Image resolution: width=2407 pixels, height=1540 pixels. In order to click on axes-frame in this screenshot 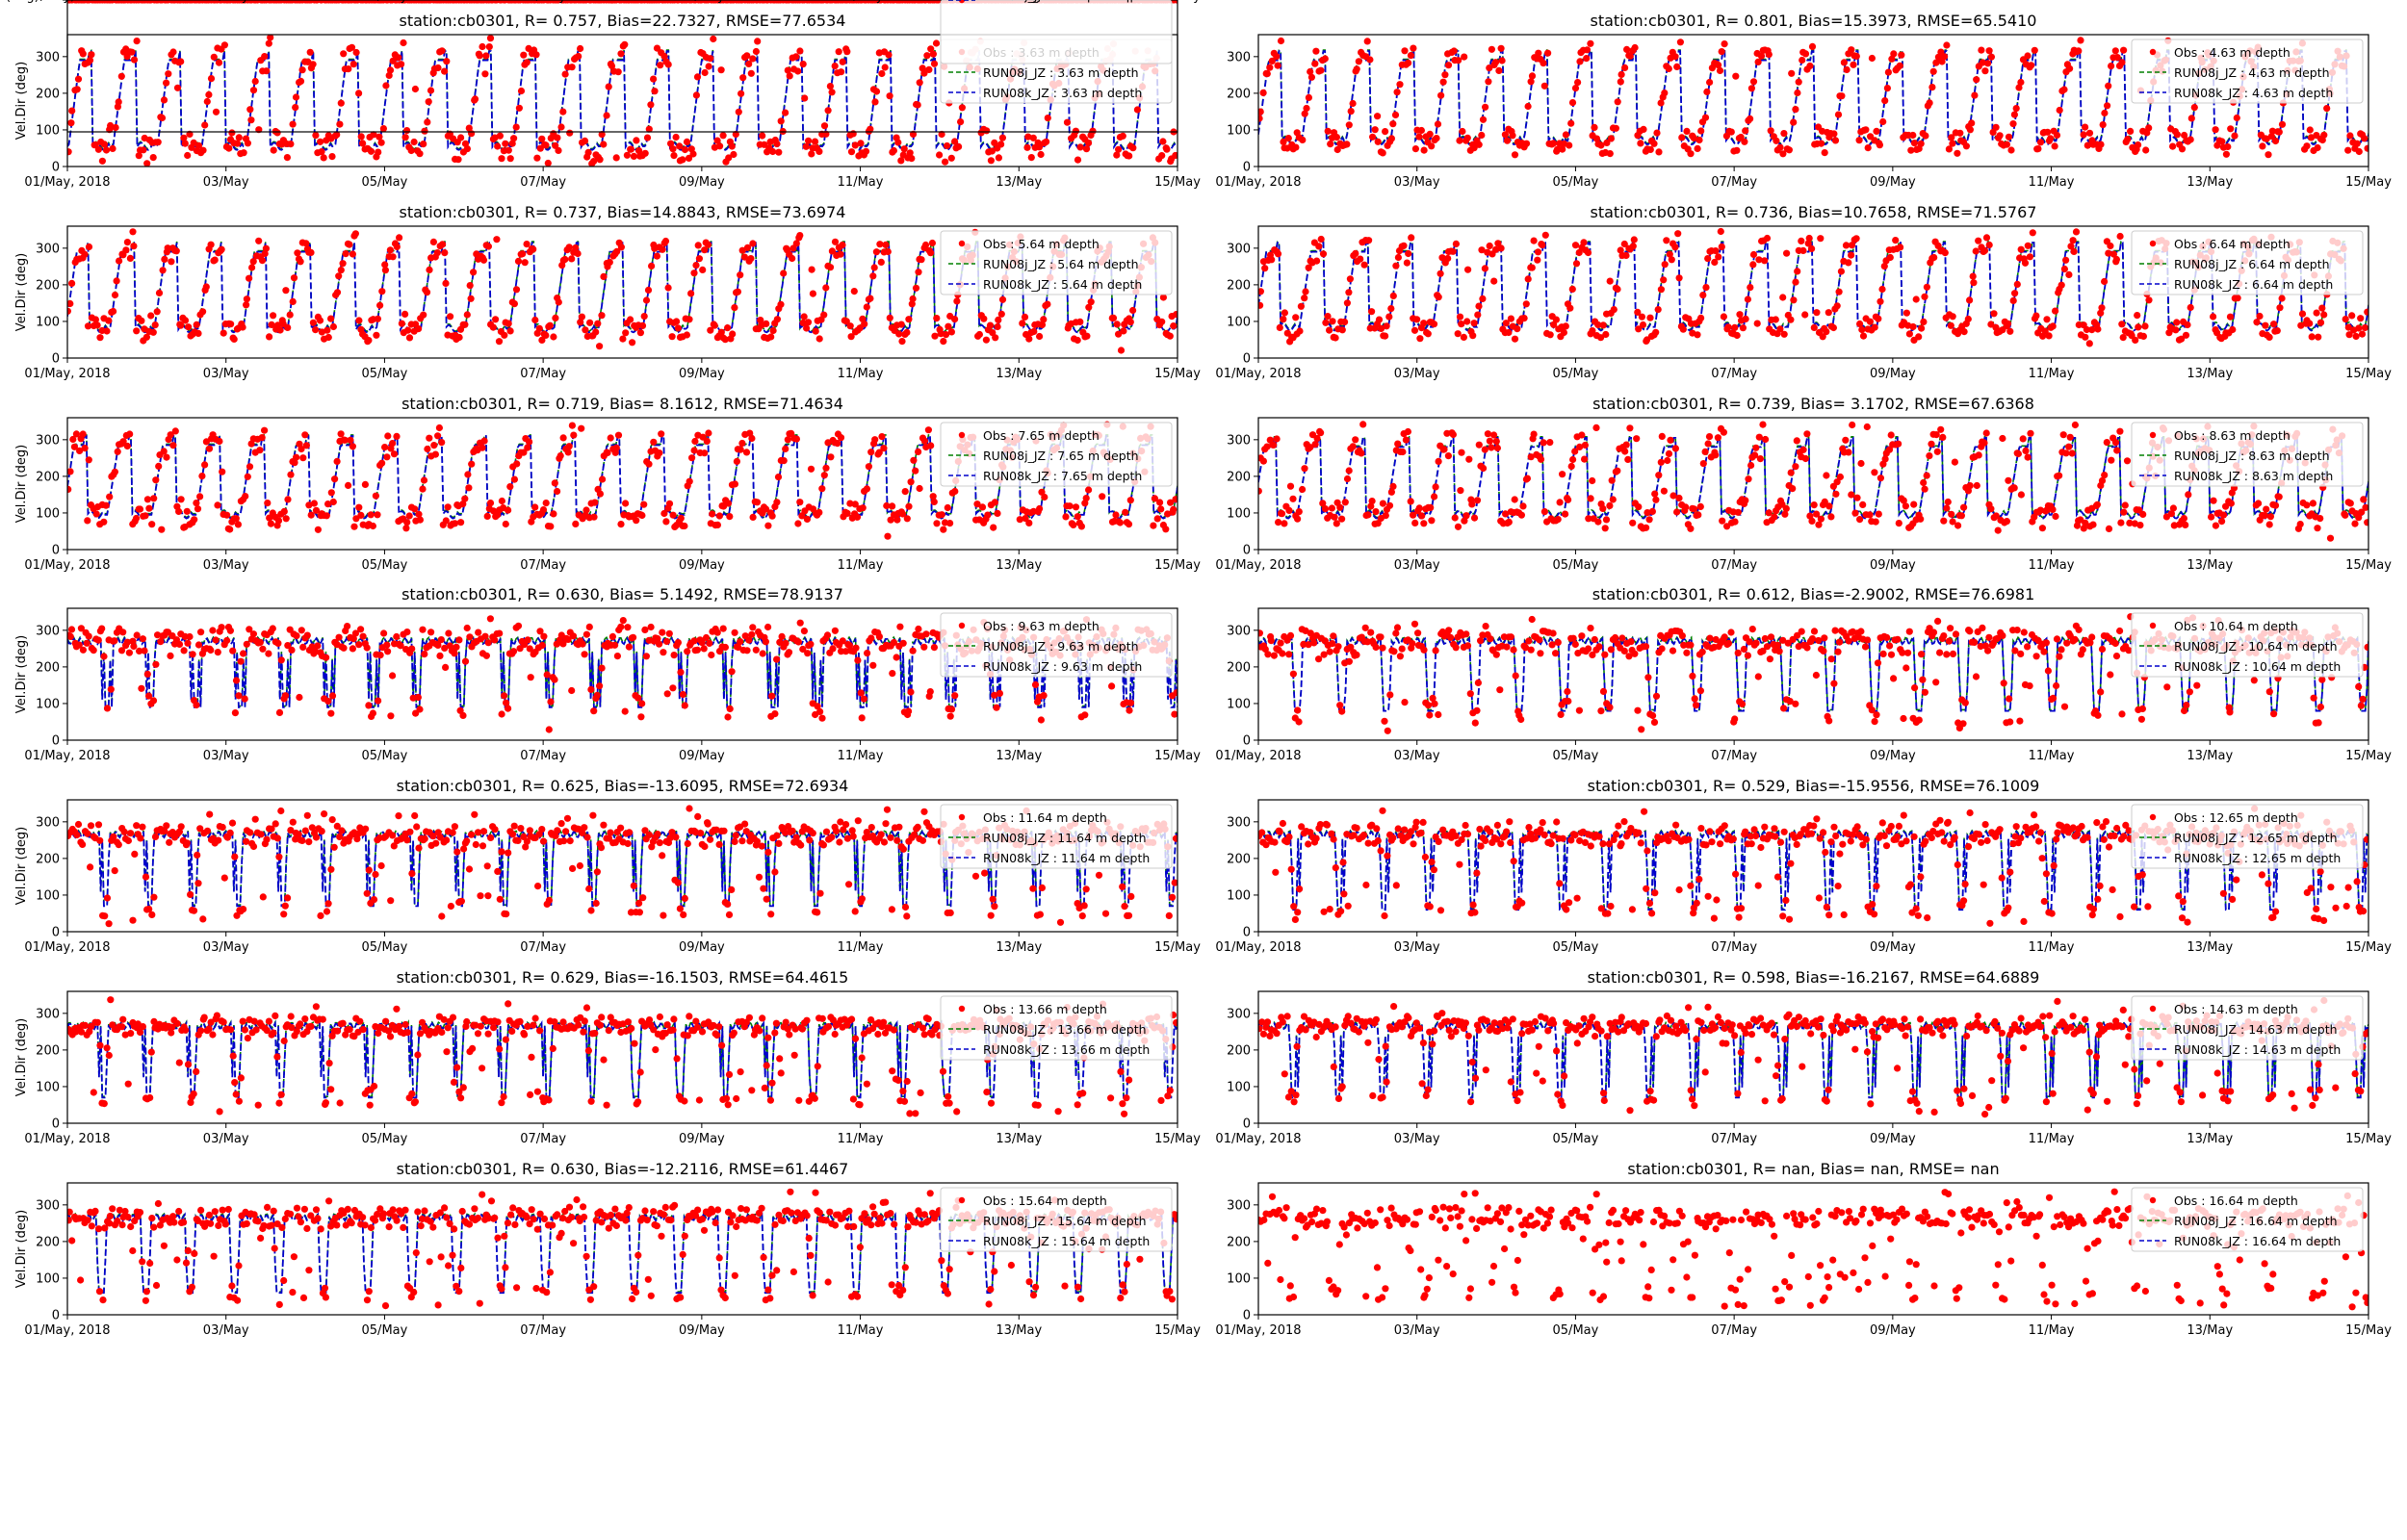, I will do `click(622, 484)`.